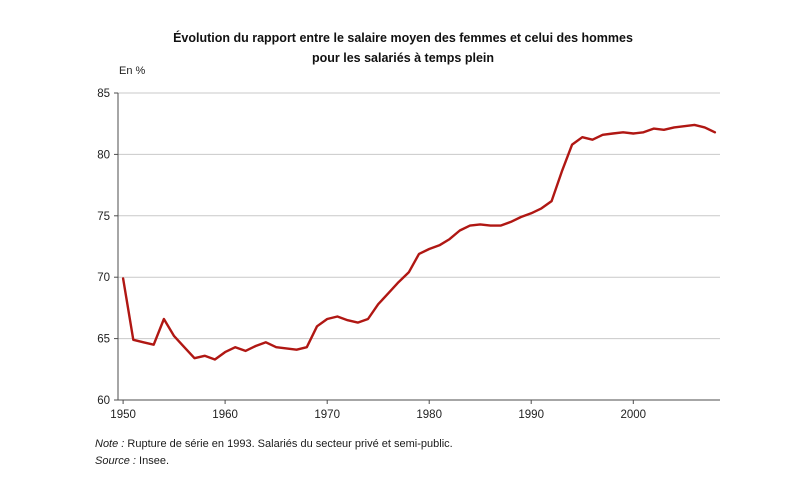 The height and width of the screenshot is (488, 806). Describe the element at coordinates (103, 217) in the screenshot. I see `y-tick-label: 75` at that location.